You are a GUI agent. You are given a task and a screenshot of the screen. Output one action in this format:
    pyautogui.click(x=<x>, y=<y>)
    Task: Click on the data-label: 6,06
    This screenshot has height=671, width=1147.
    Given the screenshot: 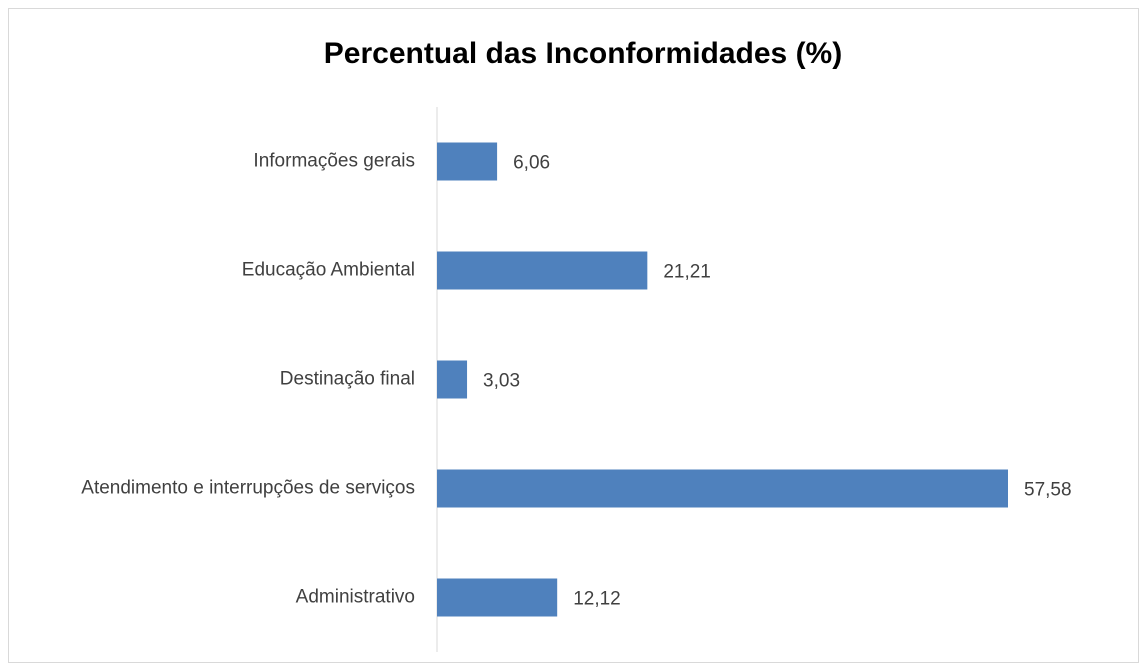 What is the action you would take?
    pyautogui.click(x=531, y=163)
    